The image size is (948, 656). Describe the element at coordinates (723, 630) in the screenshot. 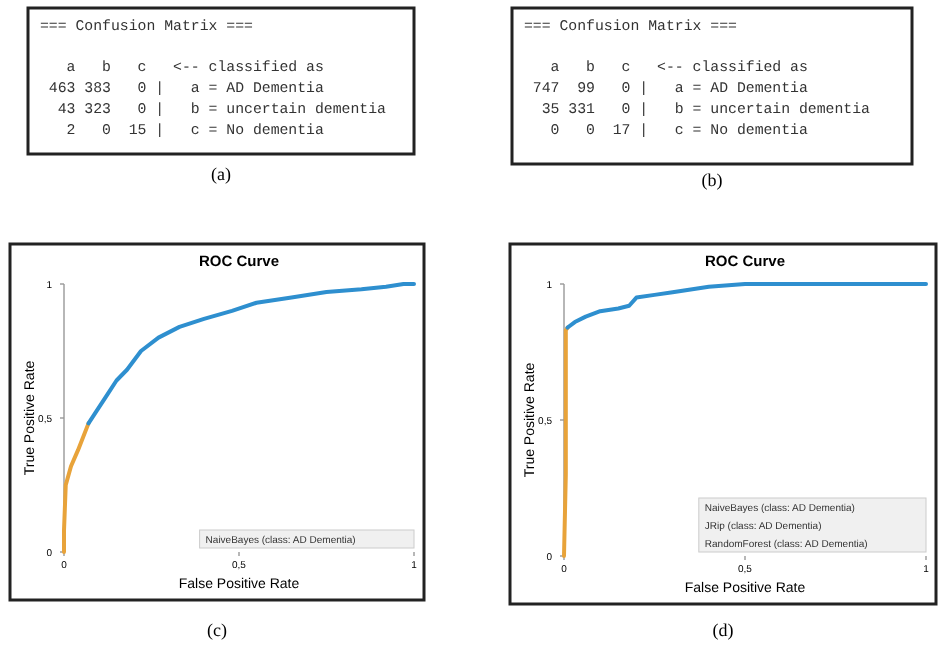

I see `text: (d)` at that location.